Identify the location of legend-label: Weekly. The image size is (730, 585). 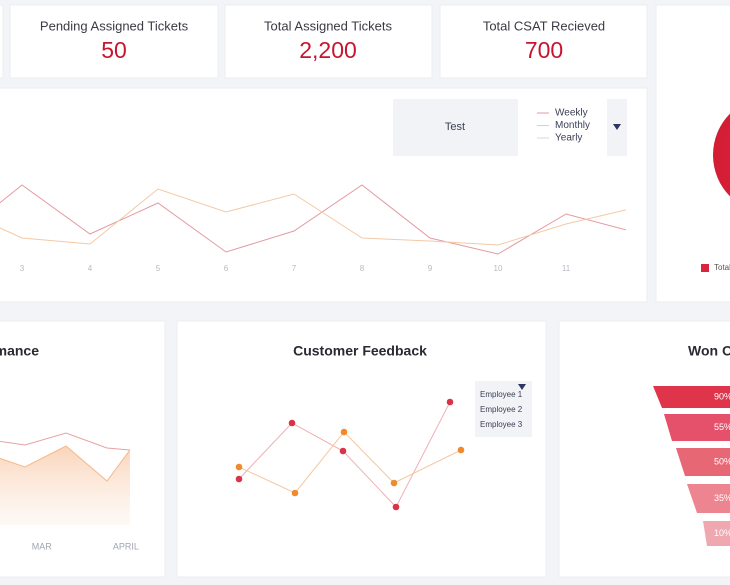
(571, 113).